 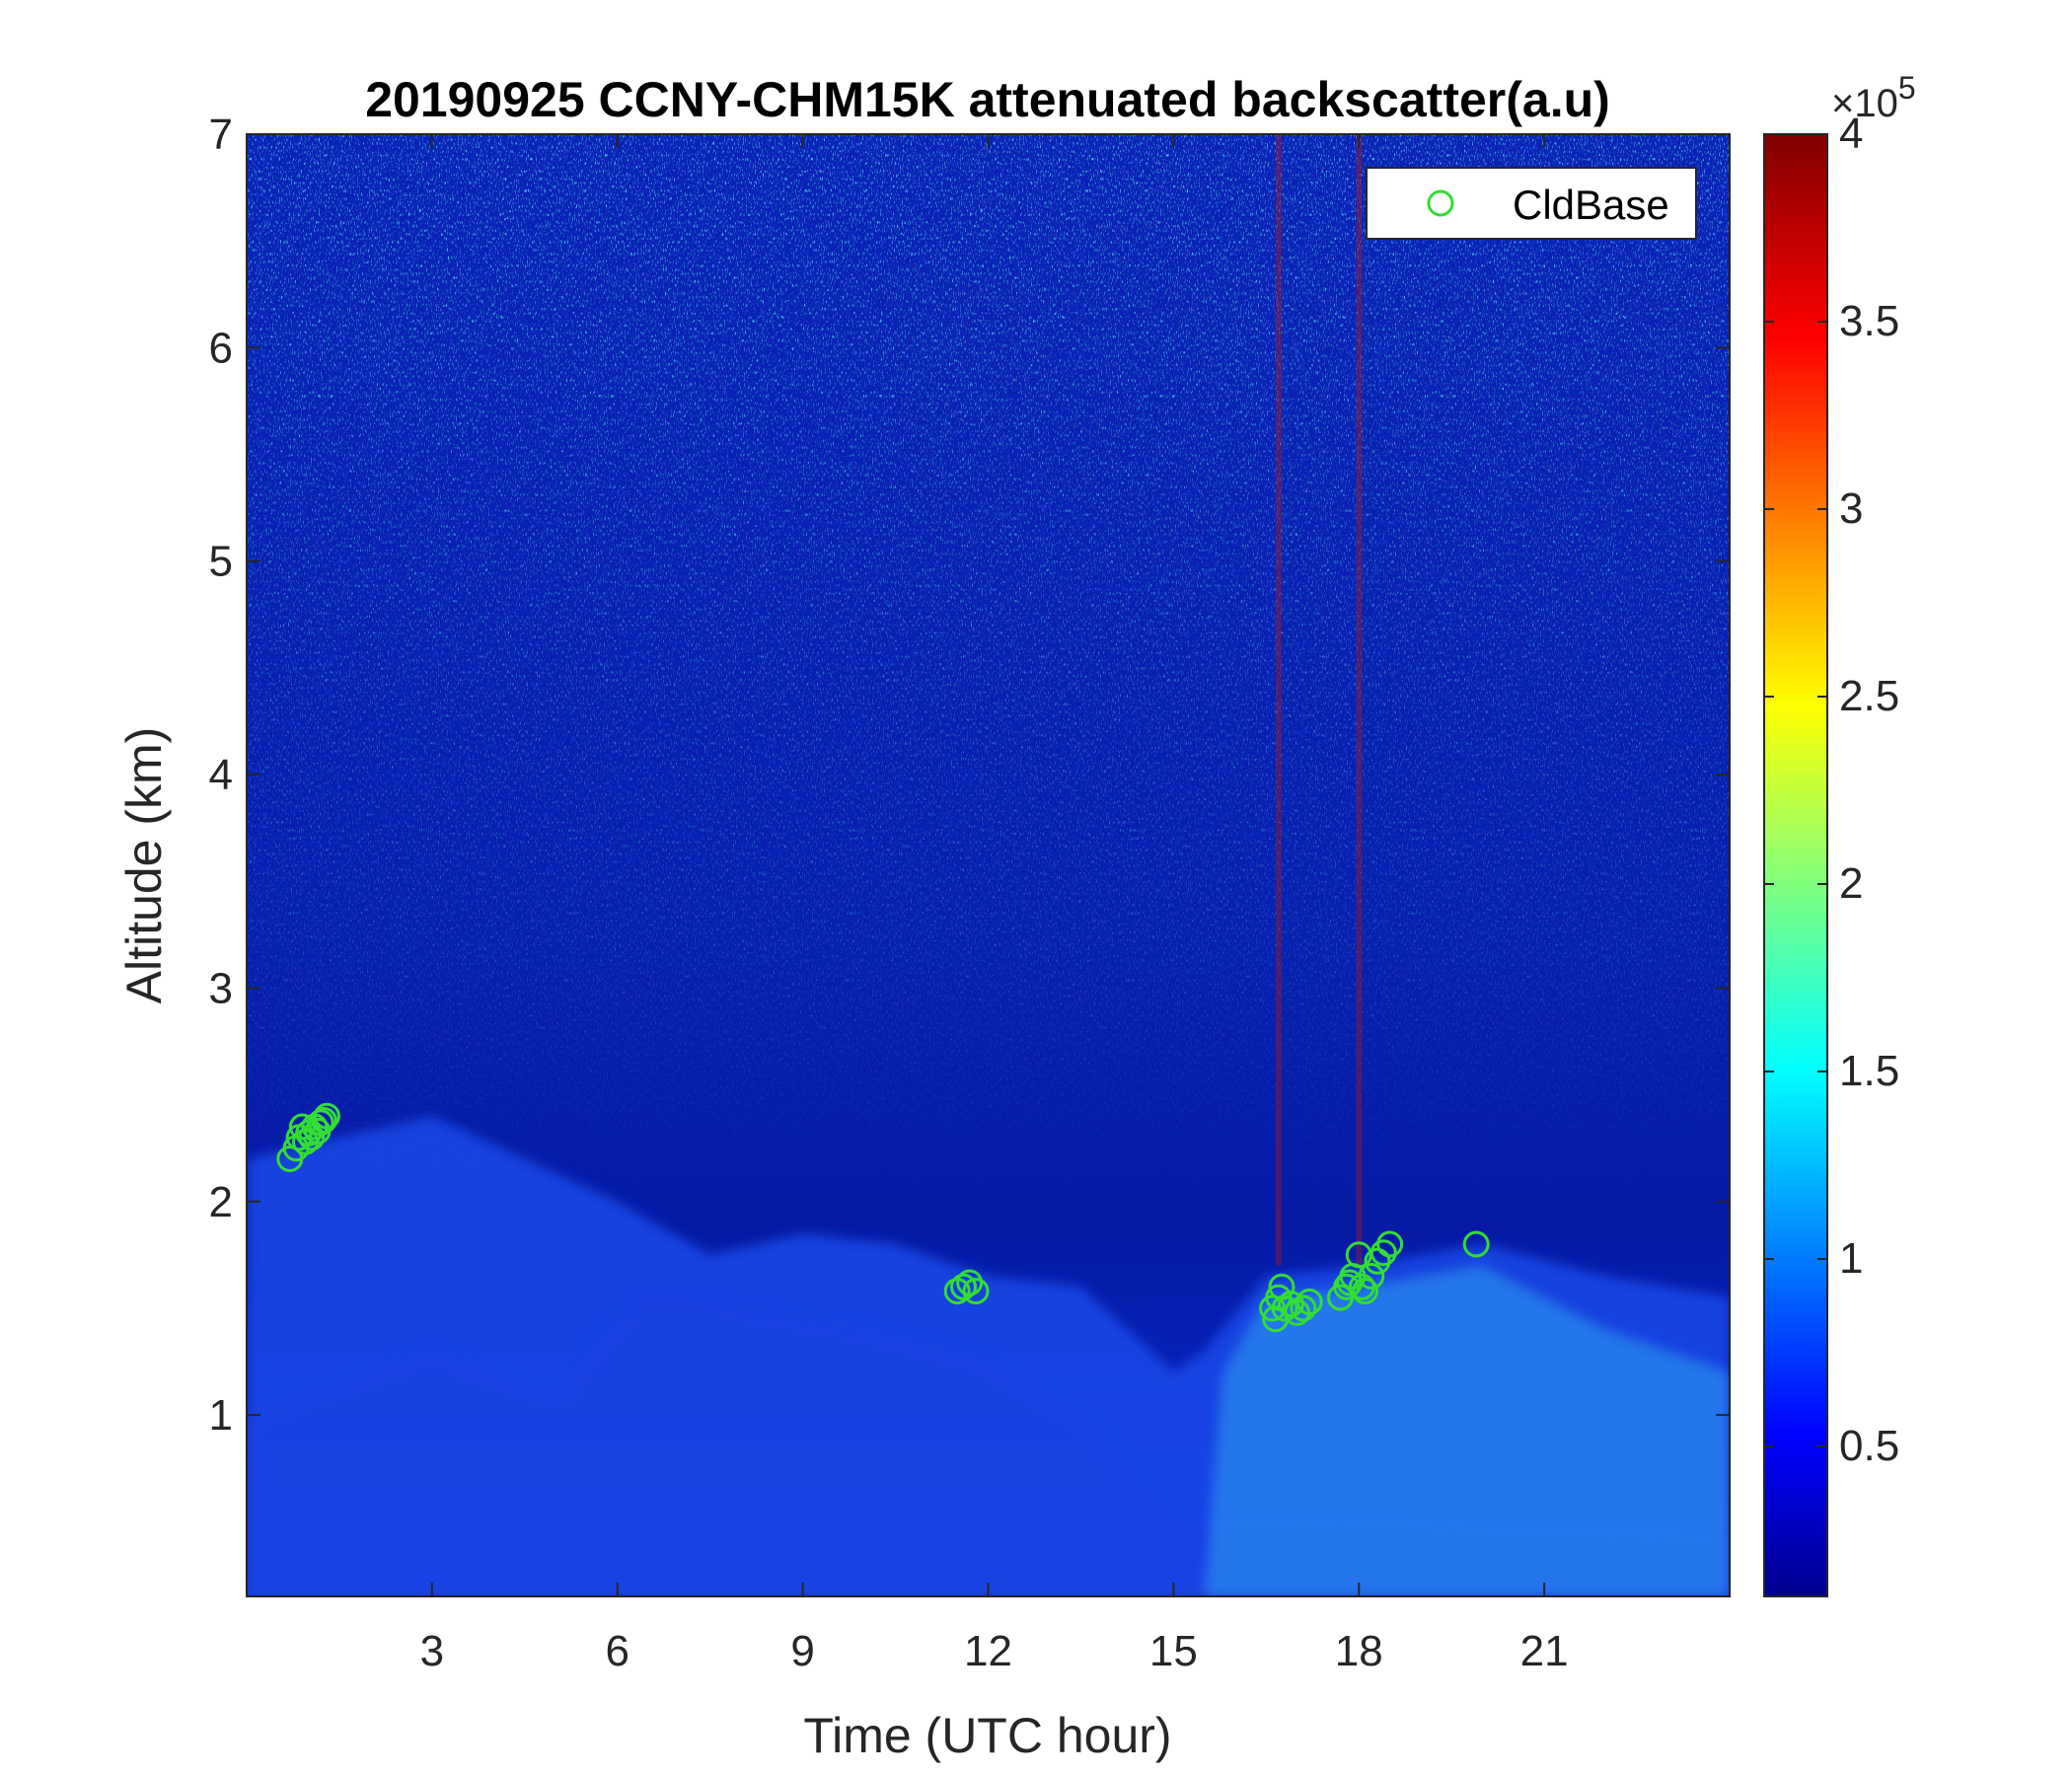 What do you see at coordinates (1832, 790) in the screenshot?
I see `colorbar-ticks: 0.5 1 1.5 2 2.5 3 3.5 4` at bounding box center [1832, 790].